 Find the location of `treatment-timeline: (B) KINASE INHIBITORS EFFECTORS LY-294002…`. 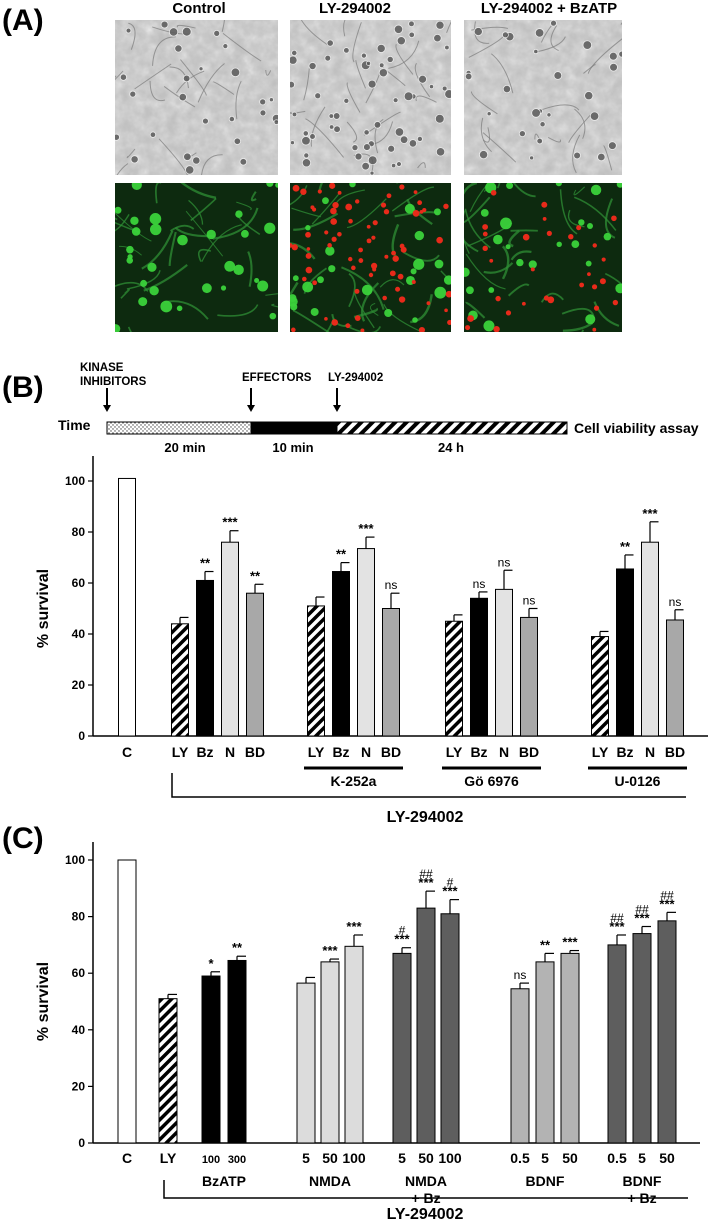

treatment-timeline: (B) KINASE INHIBITORS EFFECTORS LY-294002… is located at coordinates (350, 408).